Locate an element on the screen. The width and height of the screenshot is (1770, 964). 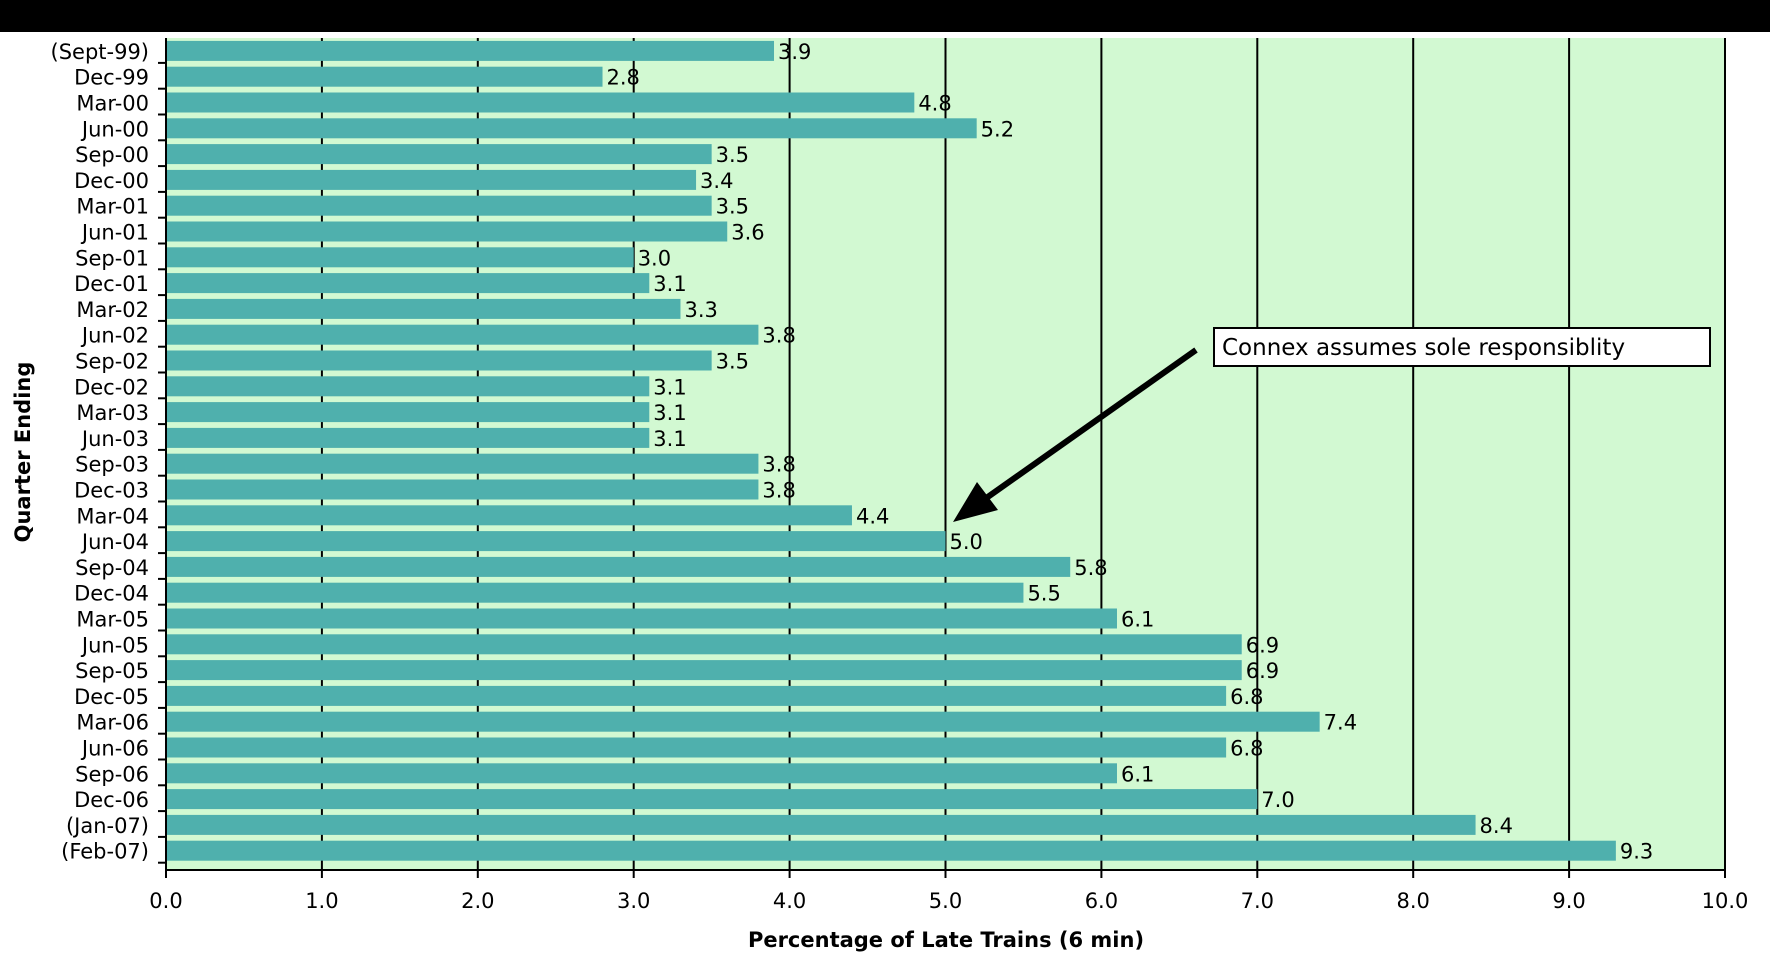
annotation-box is located at coordinates (1462, 347).